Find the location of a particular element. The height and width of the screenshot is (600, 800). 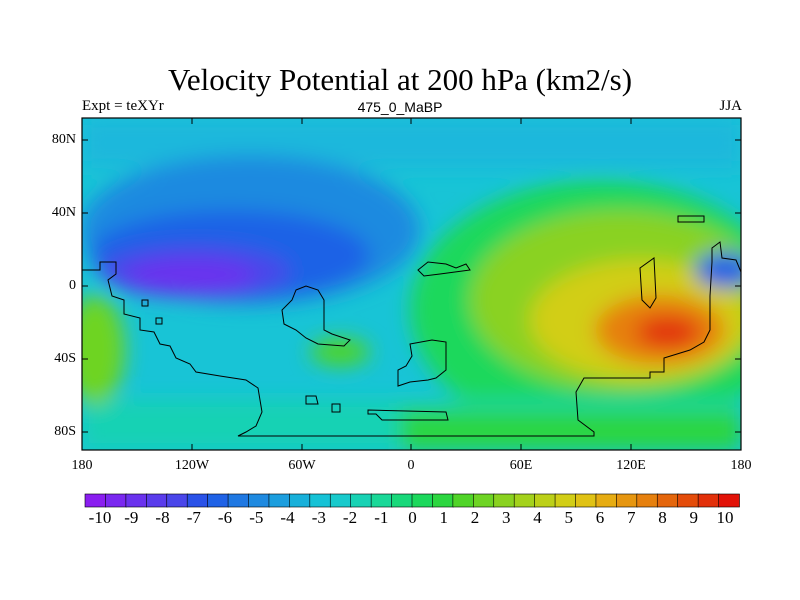

lat-tick-label: 80N is located at coordinates (63, 139).